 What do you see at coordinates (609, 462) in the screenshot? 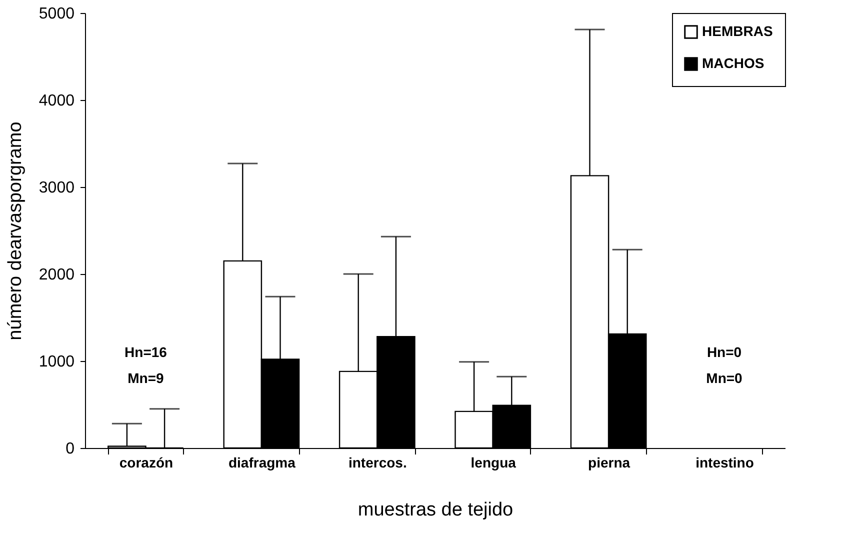
I see `x-tick-label: pierna` at bounding box center [609, 462].